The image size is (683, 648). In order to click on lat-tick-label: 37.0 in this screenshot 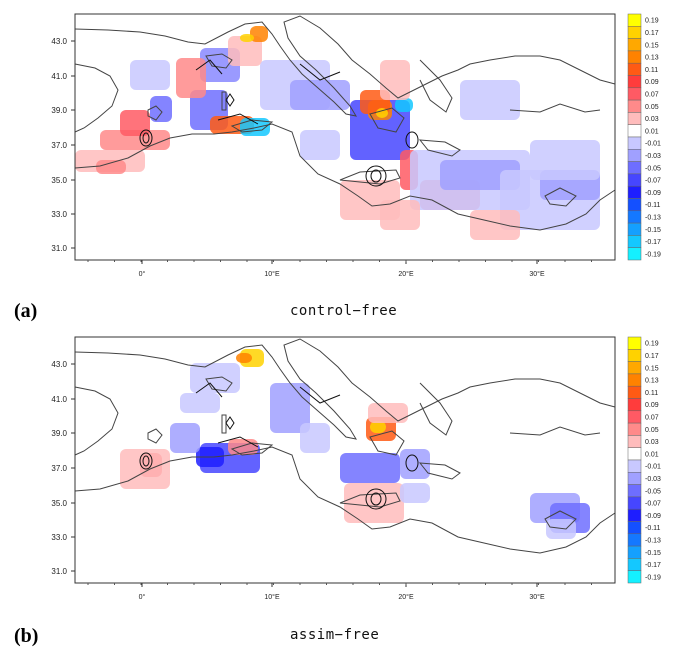, I will do `click(59, 145)`.